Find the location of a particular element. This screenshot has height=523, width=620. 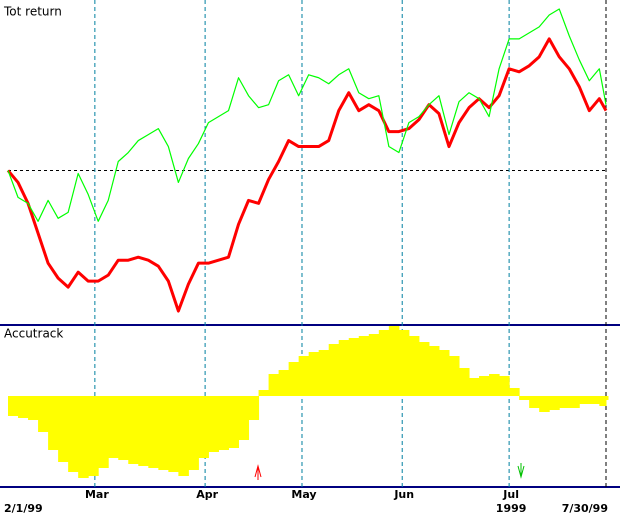

bottom-panel-title: Accutrack is located at coordinates (33, 334).